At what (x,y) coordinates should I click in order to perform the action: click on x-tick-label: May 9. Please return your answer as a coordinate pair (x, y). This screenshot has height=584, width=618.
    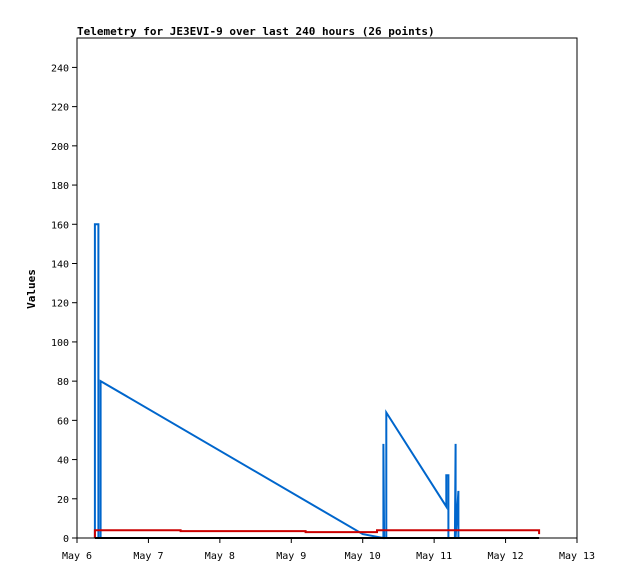
    Looking at the image, I should click on (291, 556).